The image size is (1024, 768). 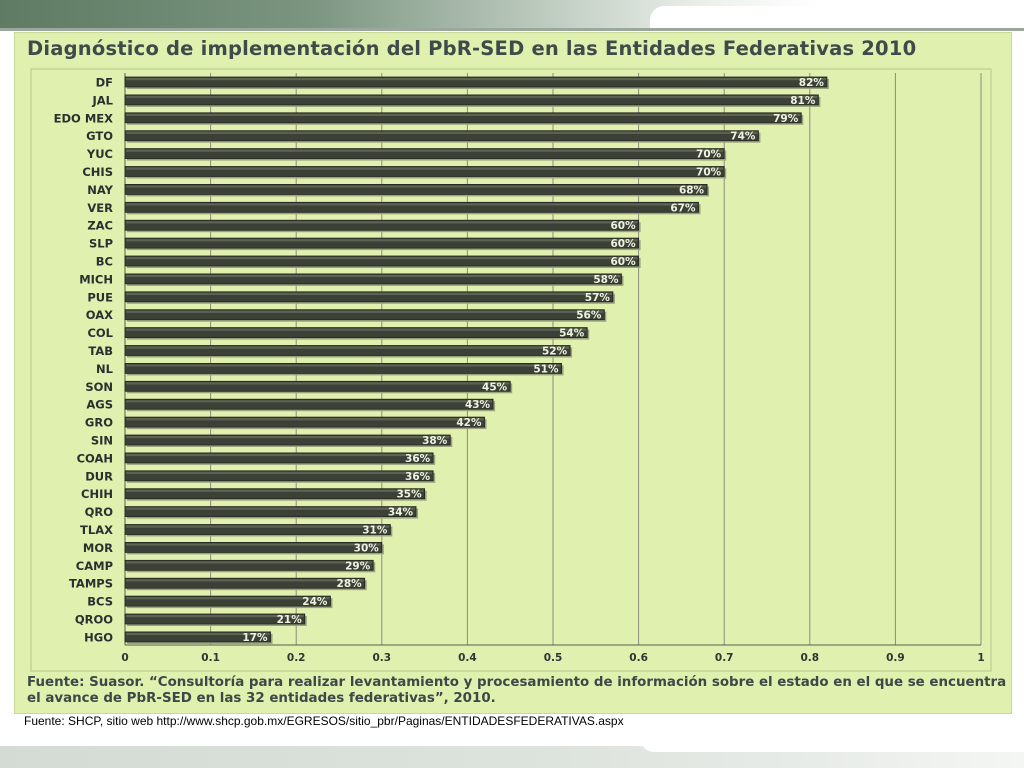 I want to click on y-category-label: SON, so click(x=99, y=387).